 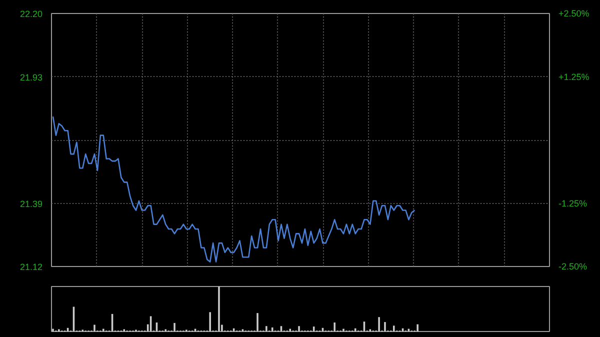 What do you see at coordinates (574, 77) in the screenshot?
I see `y2-tick-label: +1.25%` at bounding box center [574, 77].